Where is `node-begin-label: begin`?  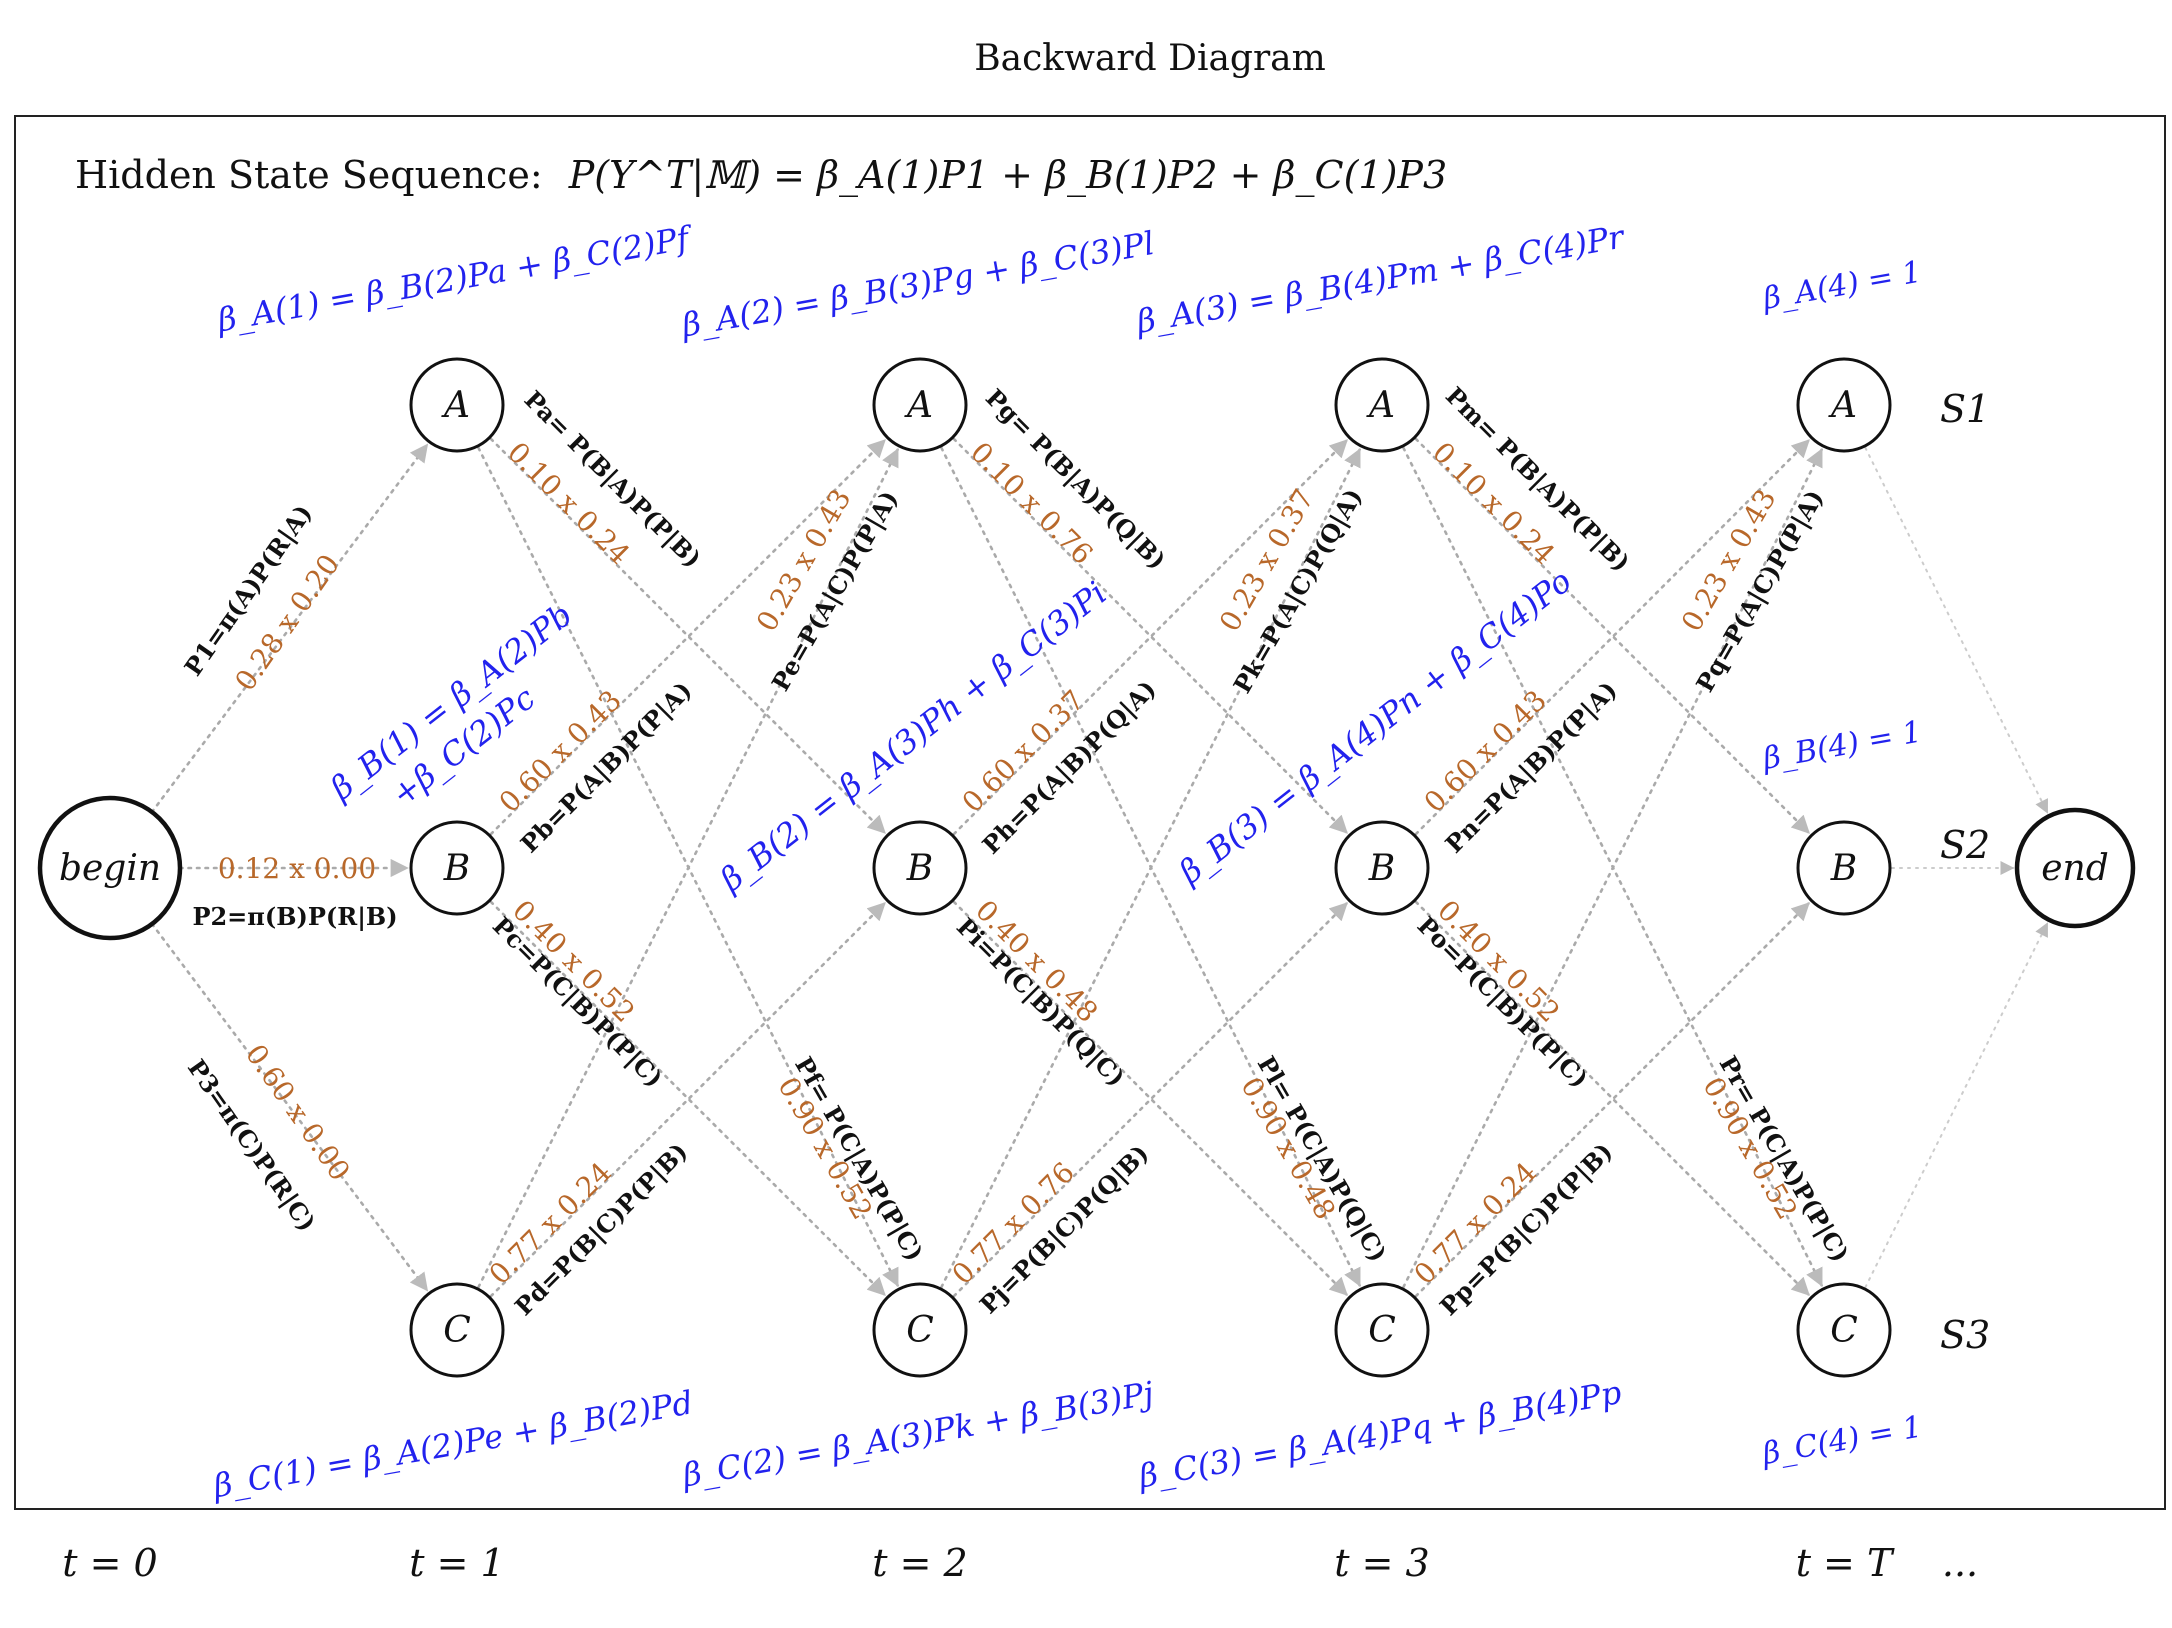
node-begin-label: begin is located at coordinates (110, 868).